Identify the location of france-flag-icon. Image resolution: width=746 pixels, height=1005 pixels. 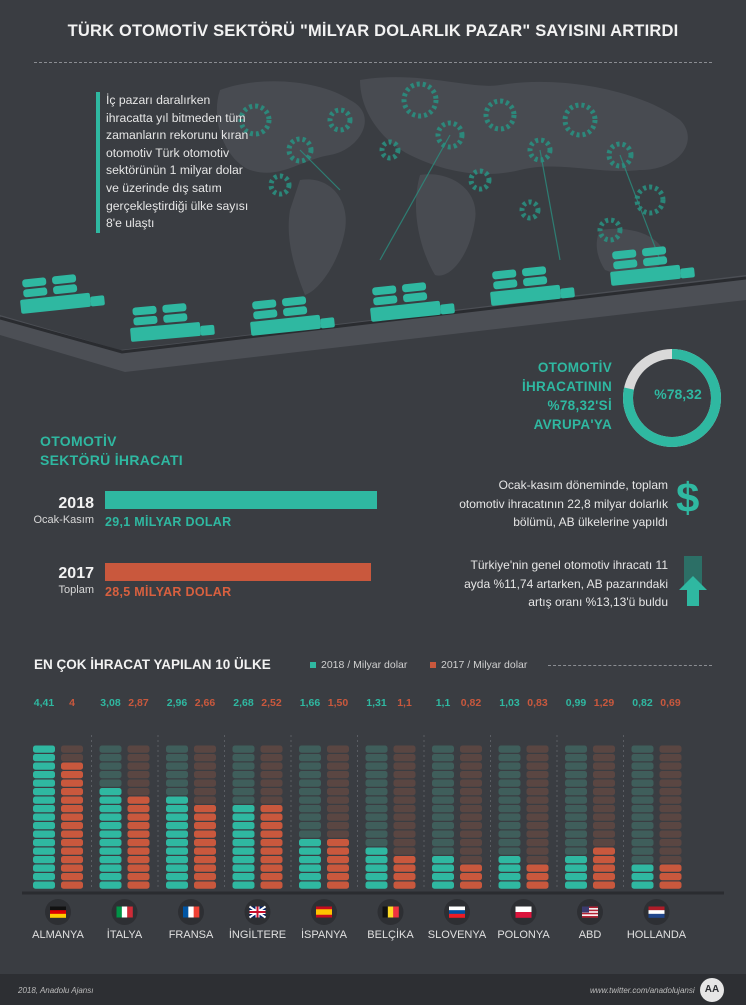
(191, 912).